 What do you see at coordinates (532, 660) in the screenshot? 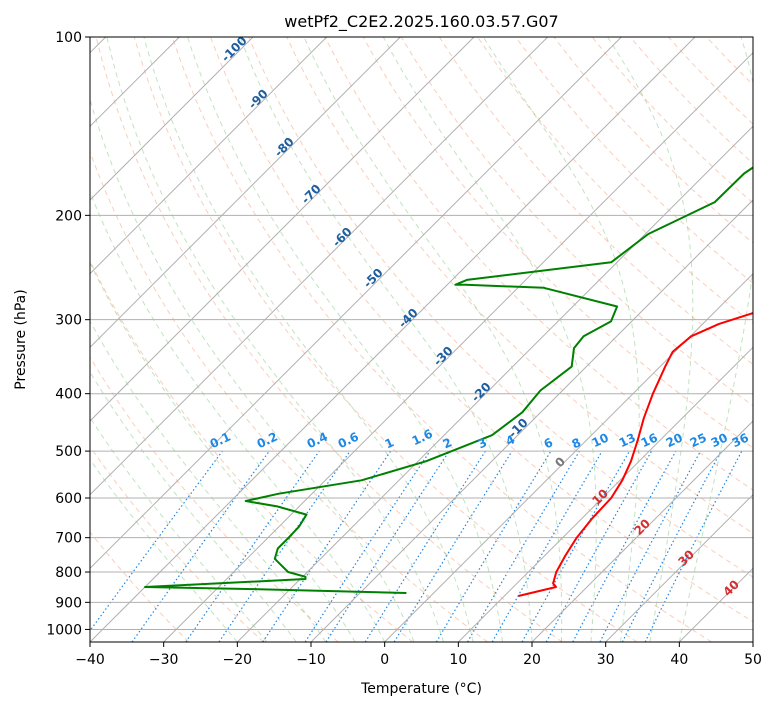
I see `x-tick-label: 20` at bounding box center [532, 660].